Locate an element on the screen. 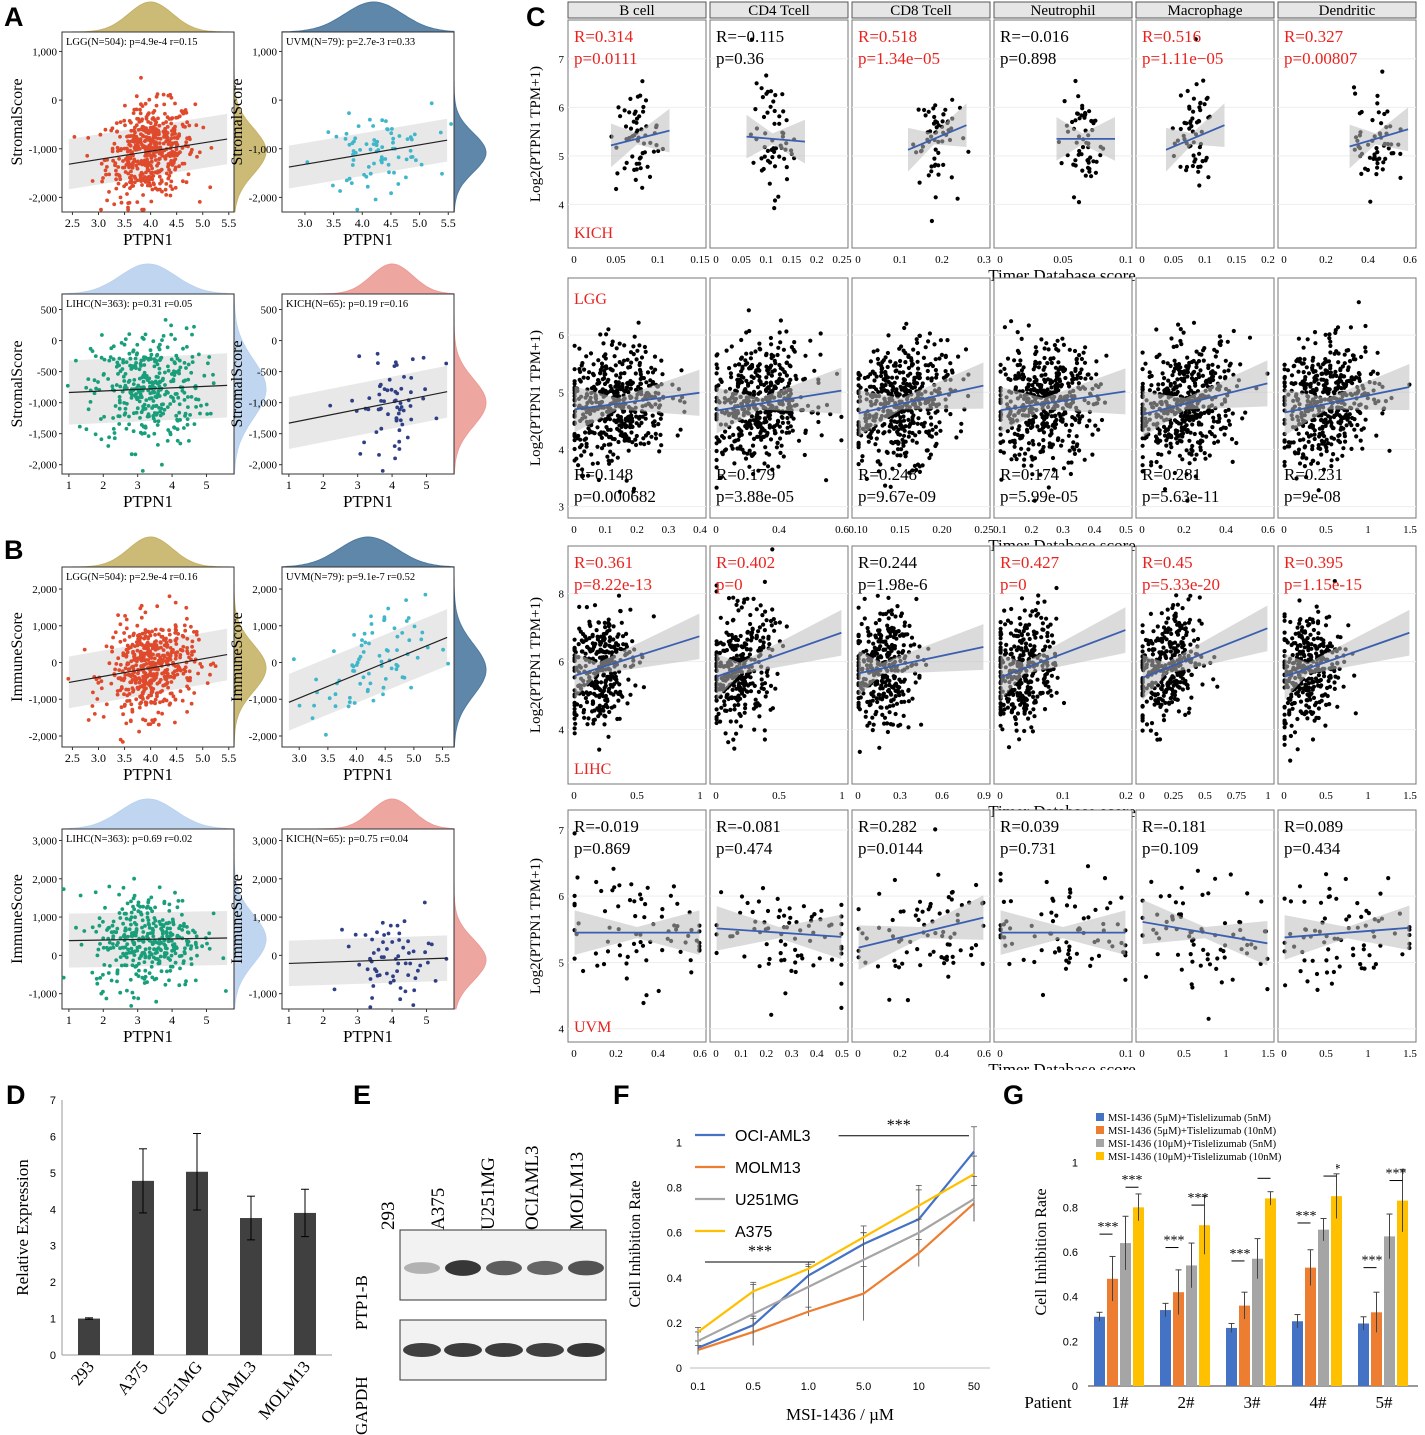 The width and height of the screenshot is (1425, 1435). panel-label-d: D is located at coordinates (16, 1095).